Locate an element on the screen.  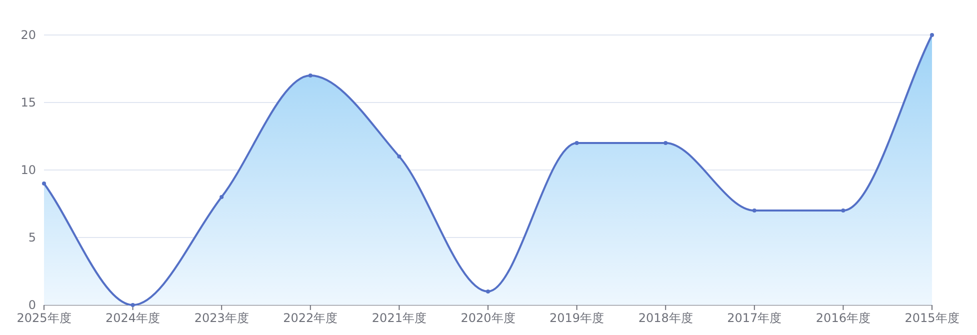
x-tick-label: 2024年度 is located at coordinates (133, 318).